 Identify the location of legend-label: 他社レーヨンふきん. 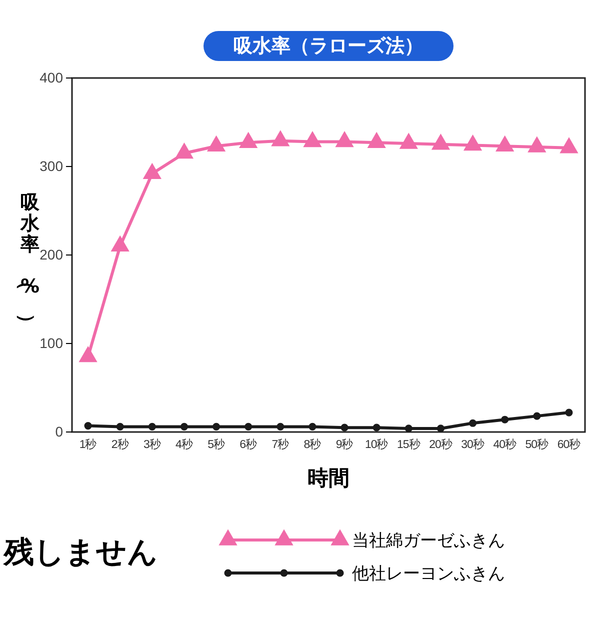
(428, 574).